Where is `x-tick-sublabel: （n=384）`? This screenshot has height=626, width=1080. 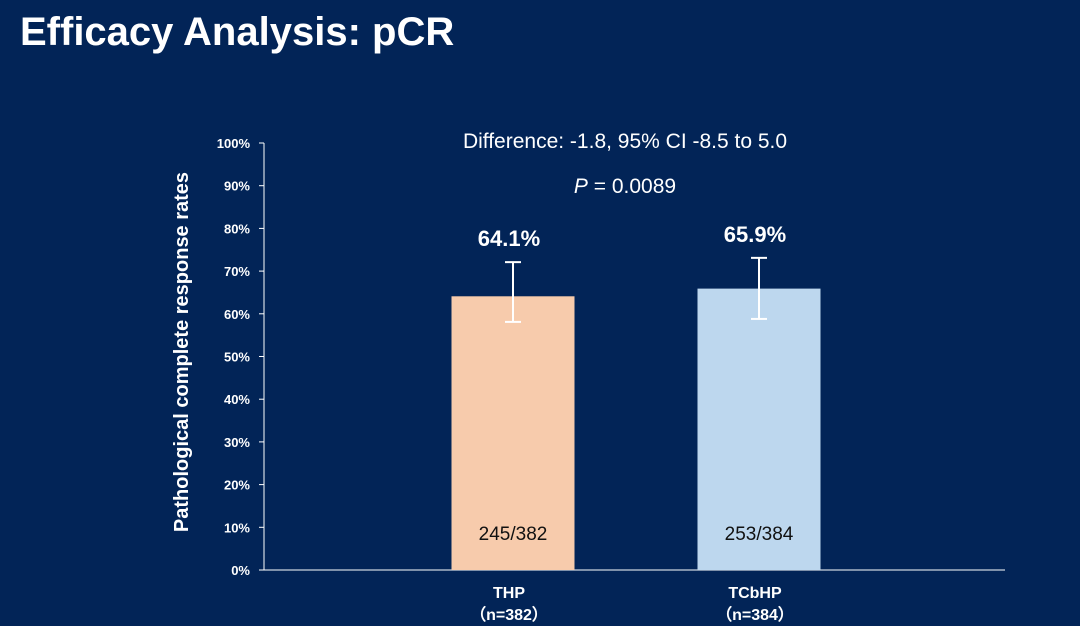 x-tick-sublabel: （n=384） is located at coordinates (755, 615).